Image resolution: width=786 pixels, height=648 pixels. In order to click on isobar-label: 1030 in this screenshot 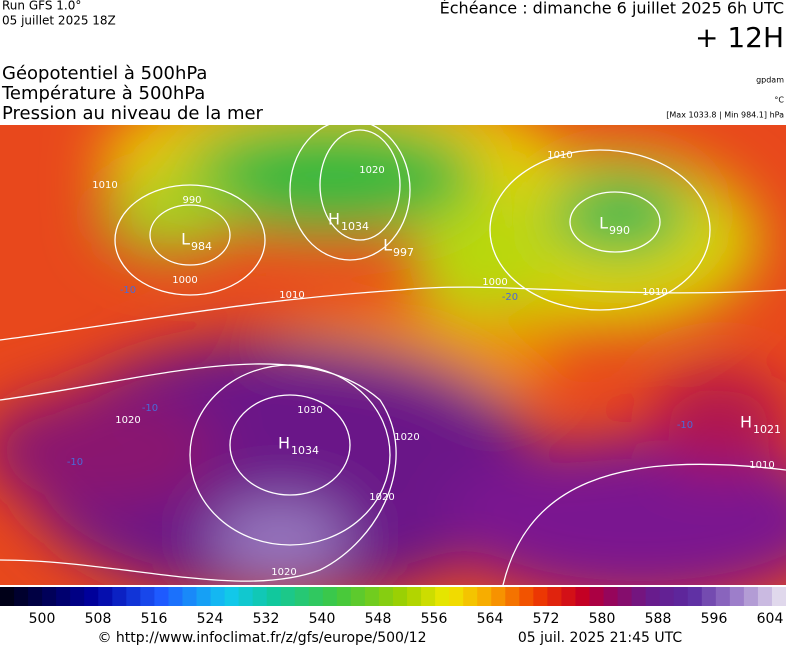, I will do `click(309, 410)`.